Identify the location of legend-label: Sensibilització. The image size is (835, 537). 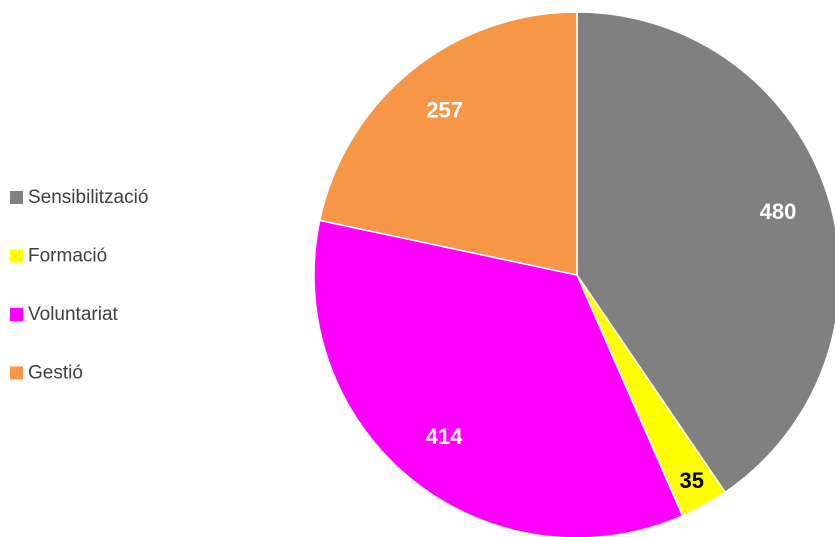
(88, 197).